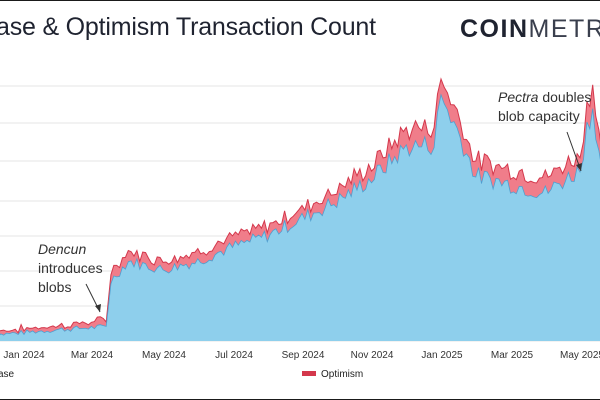  I want to click on annotation-pectra-line1: Pectra doubles, so click(544, 97).